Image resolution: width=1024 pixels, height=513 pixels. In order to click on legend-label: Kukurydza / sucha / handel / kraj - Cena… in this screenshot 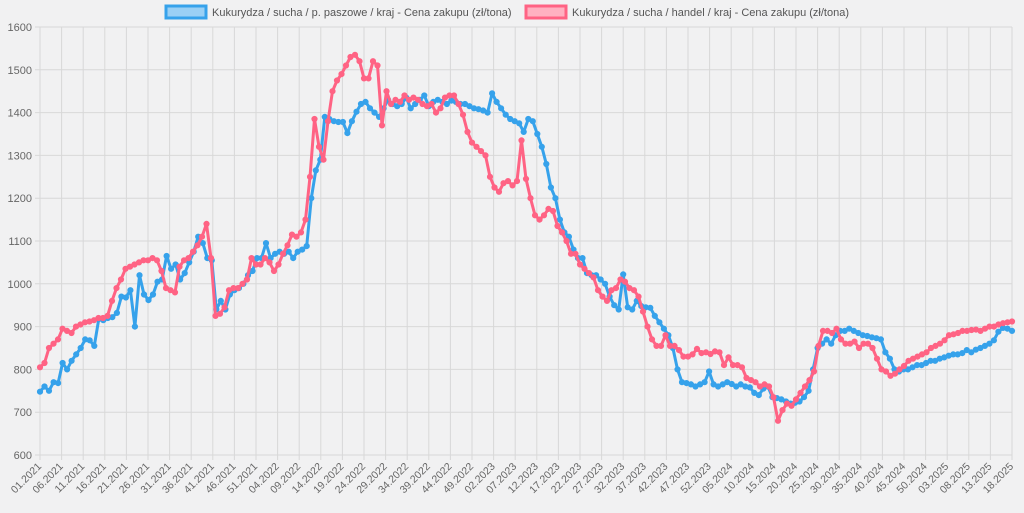, I will do `click(710, 13)`.